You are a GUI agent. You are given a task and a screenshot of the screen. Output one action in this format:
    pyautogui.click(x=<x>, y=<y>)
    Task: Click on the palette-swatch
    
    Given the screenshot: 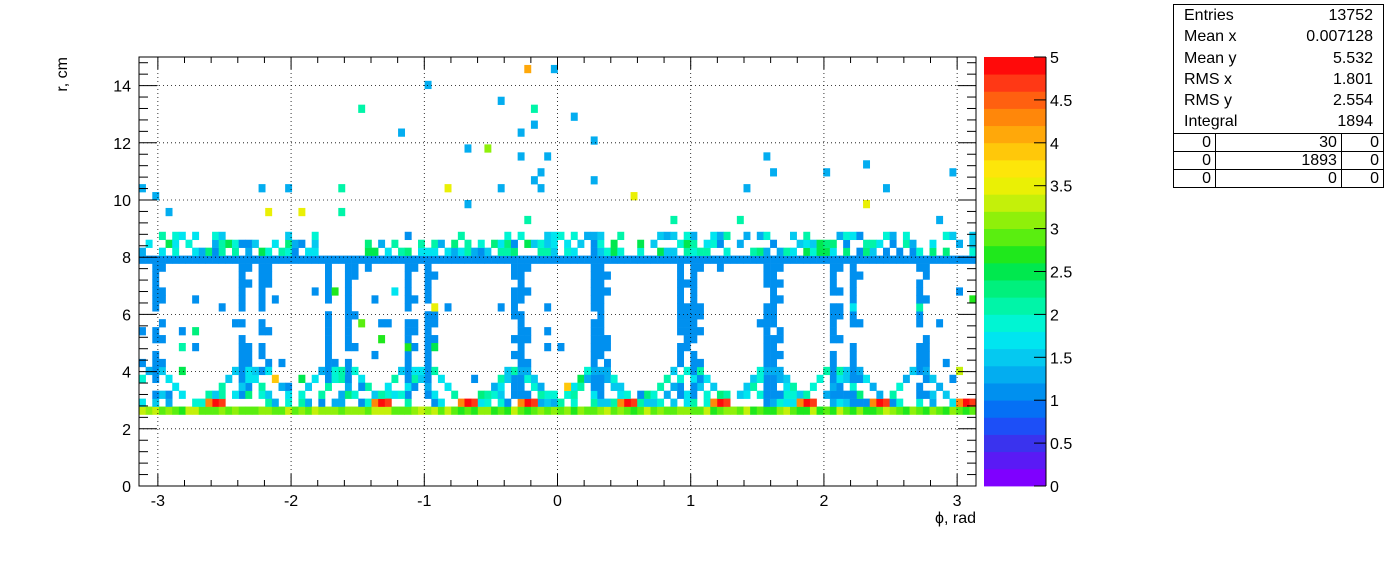 What is the action you would take?
    pyautogui.click(x=1015, y=340)
    